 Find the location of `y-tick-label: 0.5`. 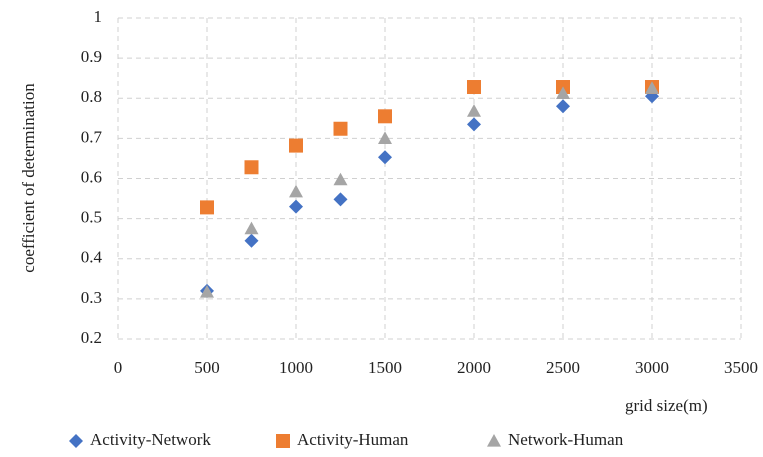

y-tick-label: 0.5 is located at coordinates (91, 217).